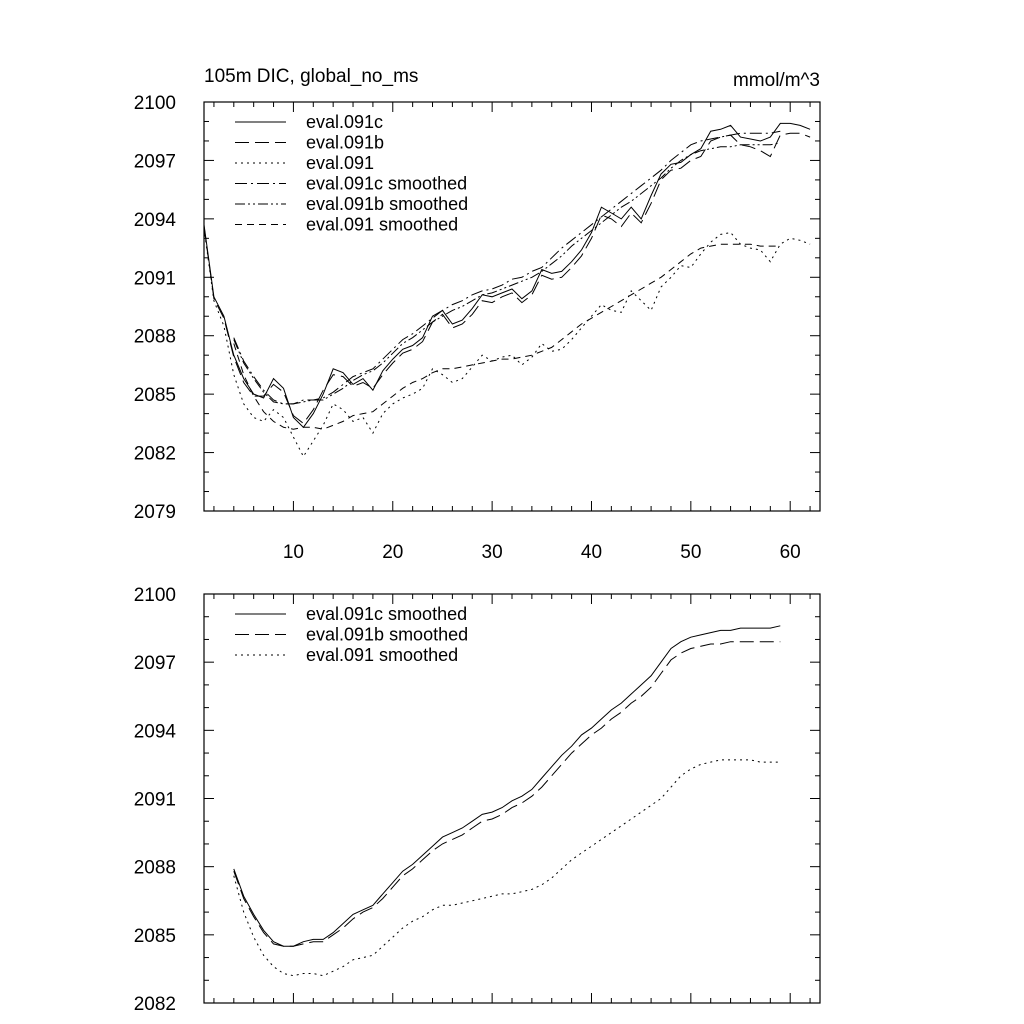 The height and width of the screenshot is (1024, 1024). What do you see at coordinates (155, 512) in the screenshot?
I see `y-tick-label: 2079` at bounding box center [155, 512].